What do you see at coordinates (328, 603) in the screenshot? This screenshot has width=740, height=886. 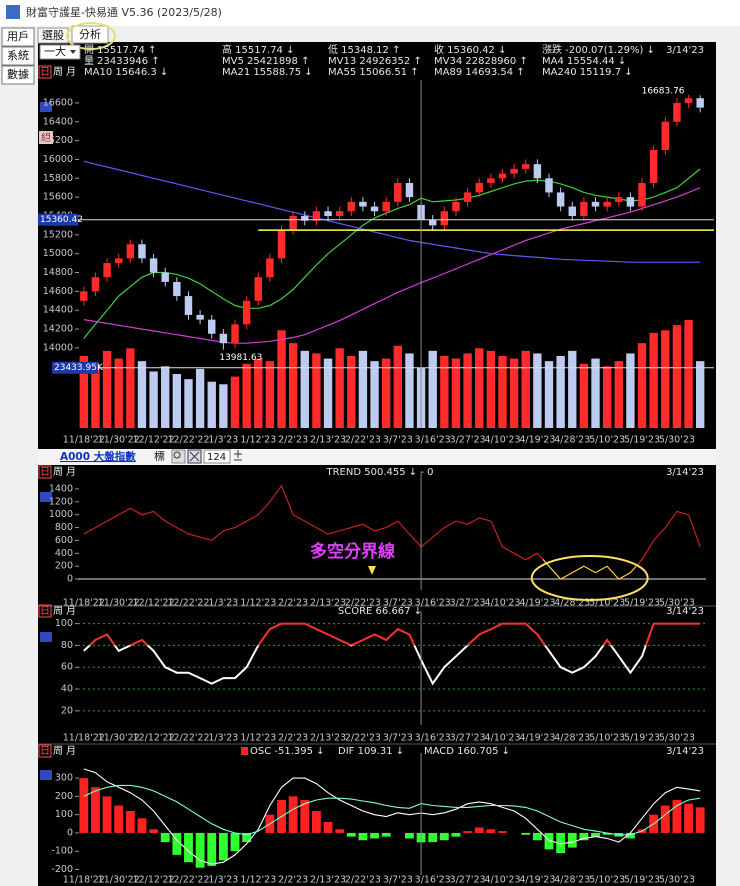 I see `x-tick-label: 2/13'23` at bounding box center [328, 603].